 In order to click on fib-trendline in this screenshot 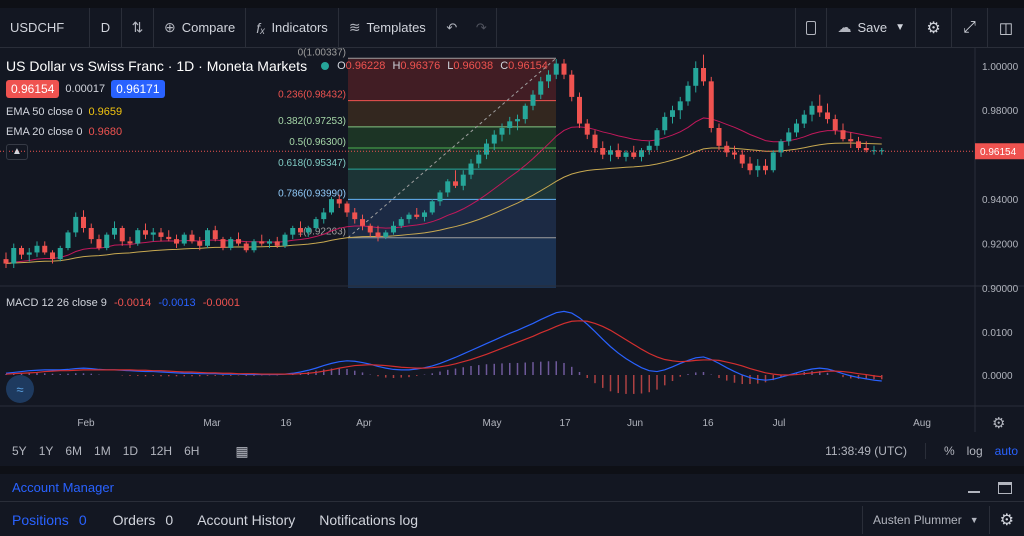, I will do `click(452, 148)`.